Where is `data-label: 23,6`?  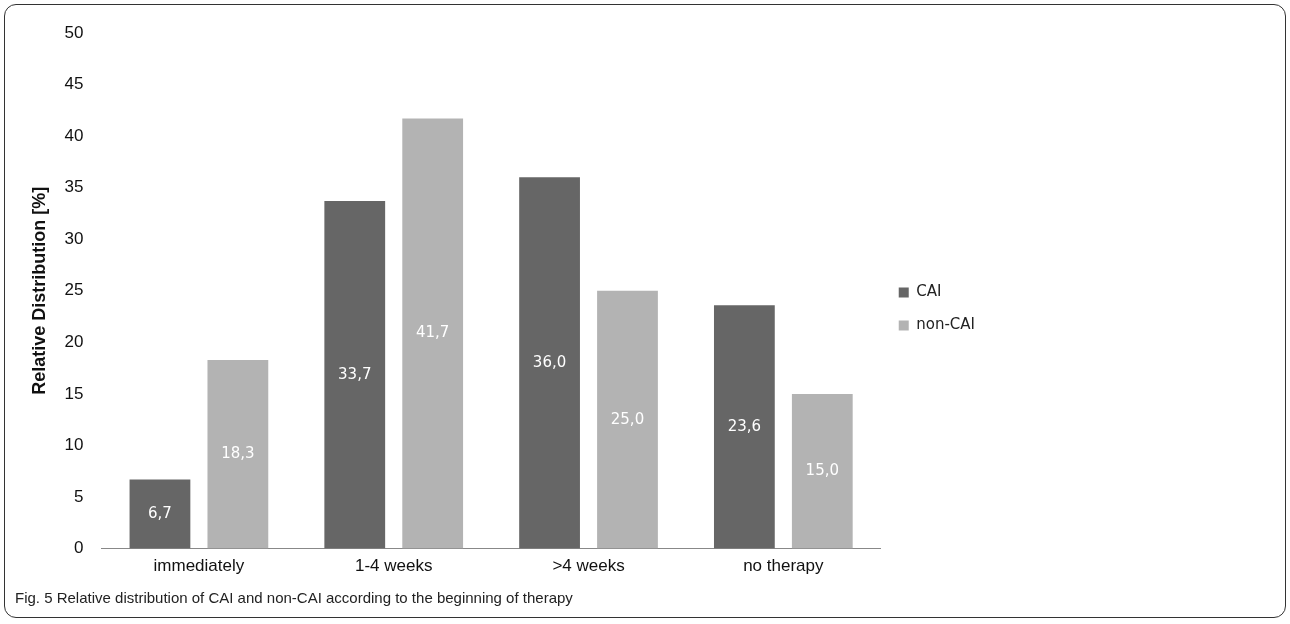 data-label: 23,6 is located at coordinates (744, 425).